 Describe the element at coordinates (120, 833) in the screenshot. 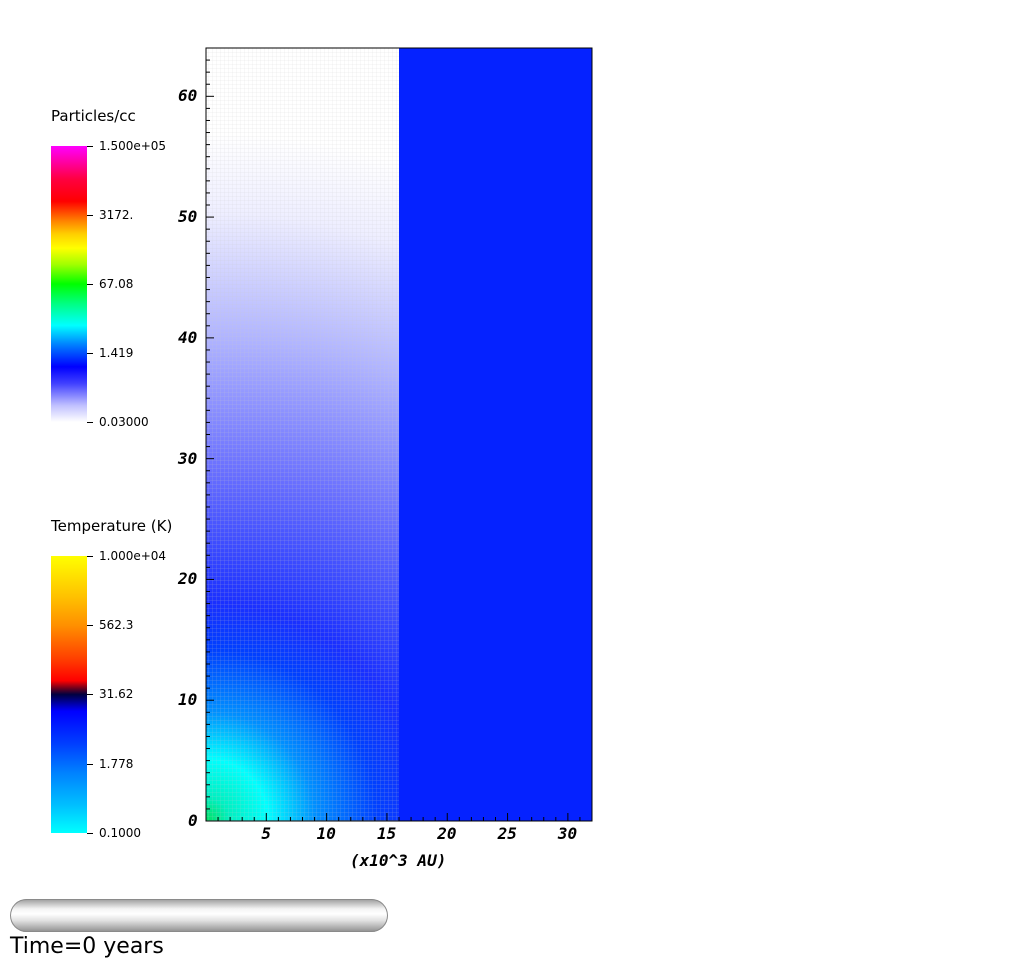

I see `temperature-colorbar-label-min: 0.1000` at that location.